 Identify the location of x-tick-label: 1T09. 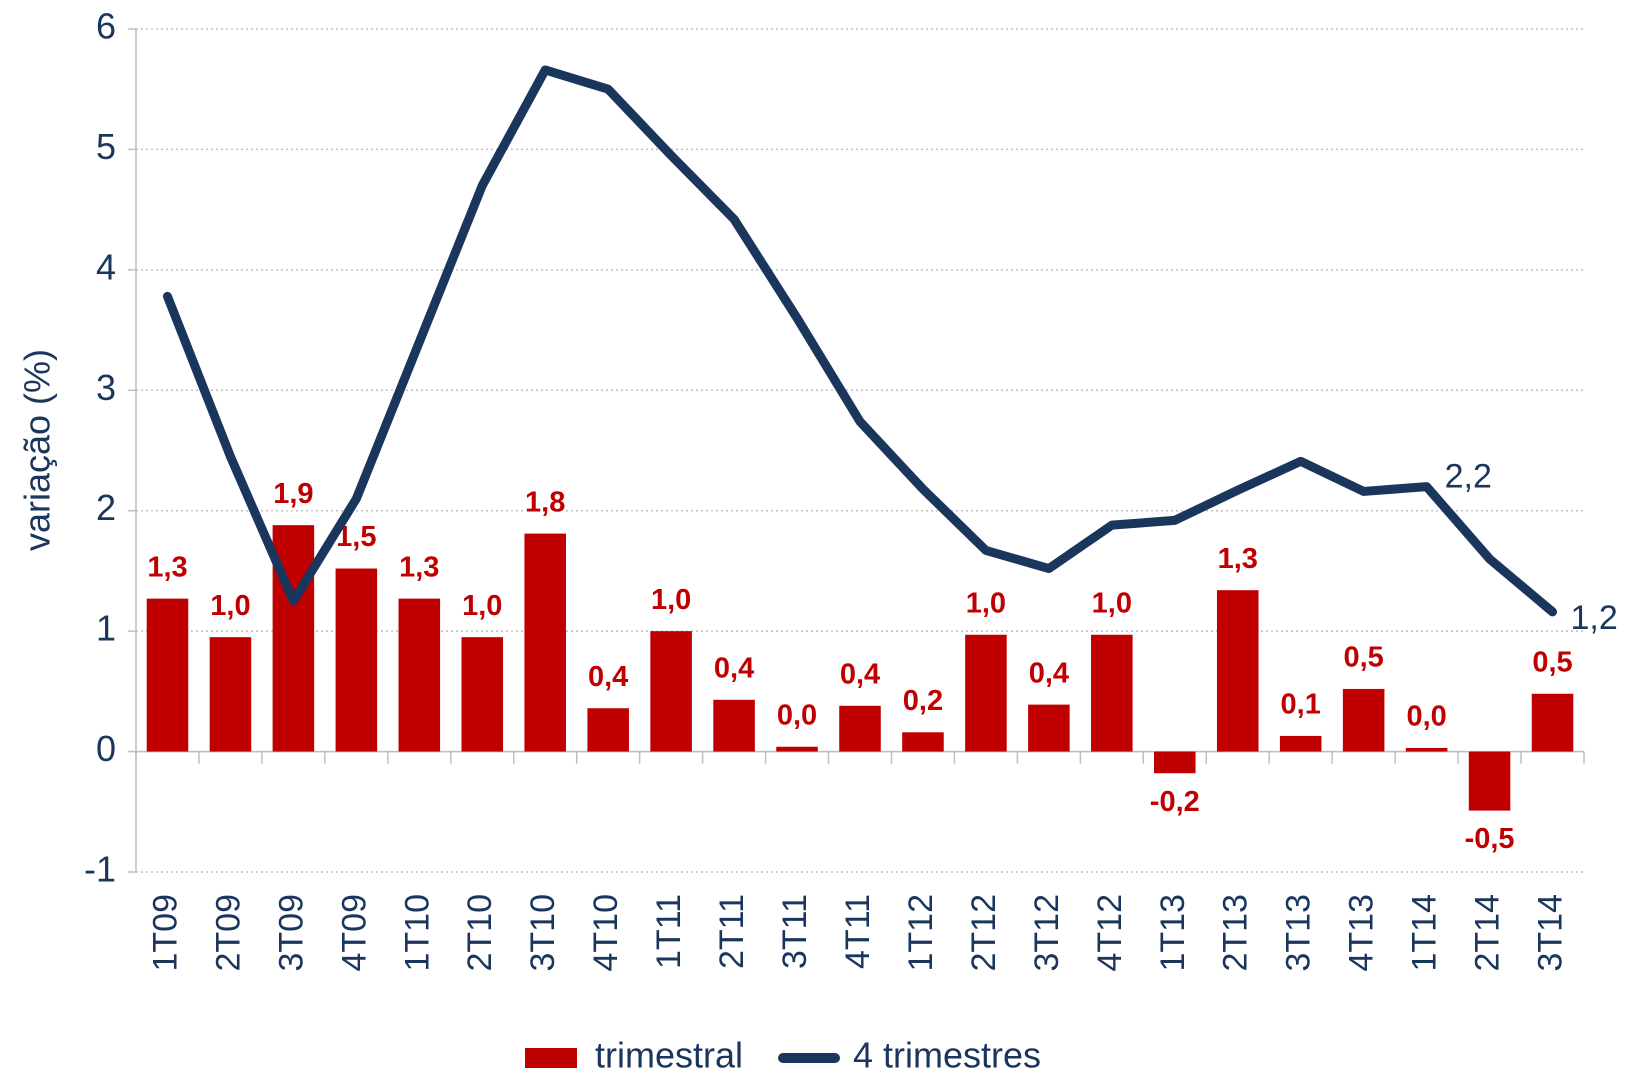
(165, 933).